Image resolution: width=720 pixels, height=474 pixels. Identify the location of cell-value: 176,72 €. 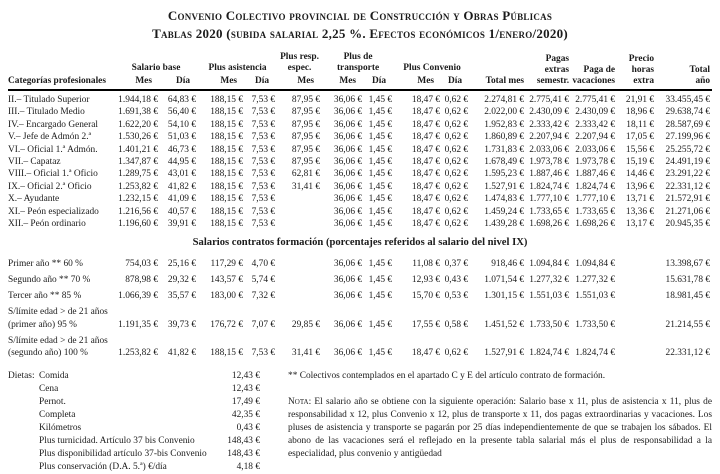
(227, 324).